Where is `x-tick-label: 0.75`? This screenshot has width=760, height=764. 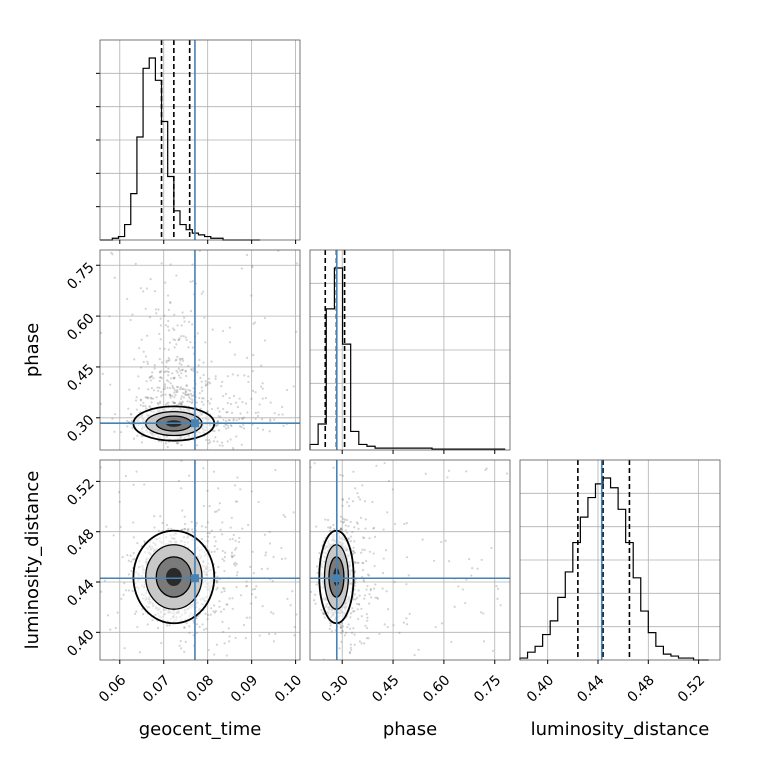
x-tick-label: 0.75 is located at coordinates (487, 688).